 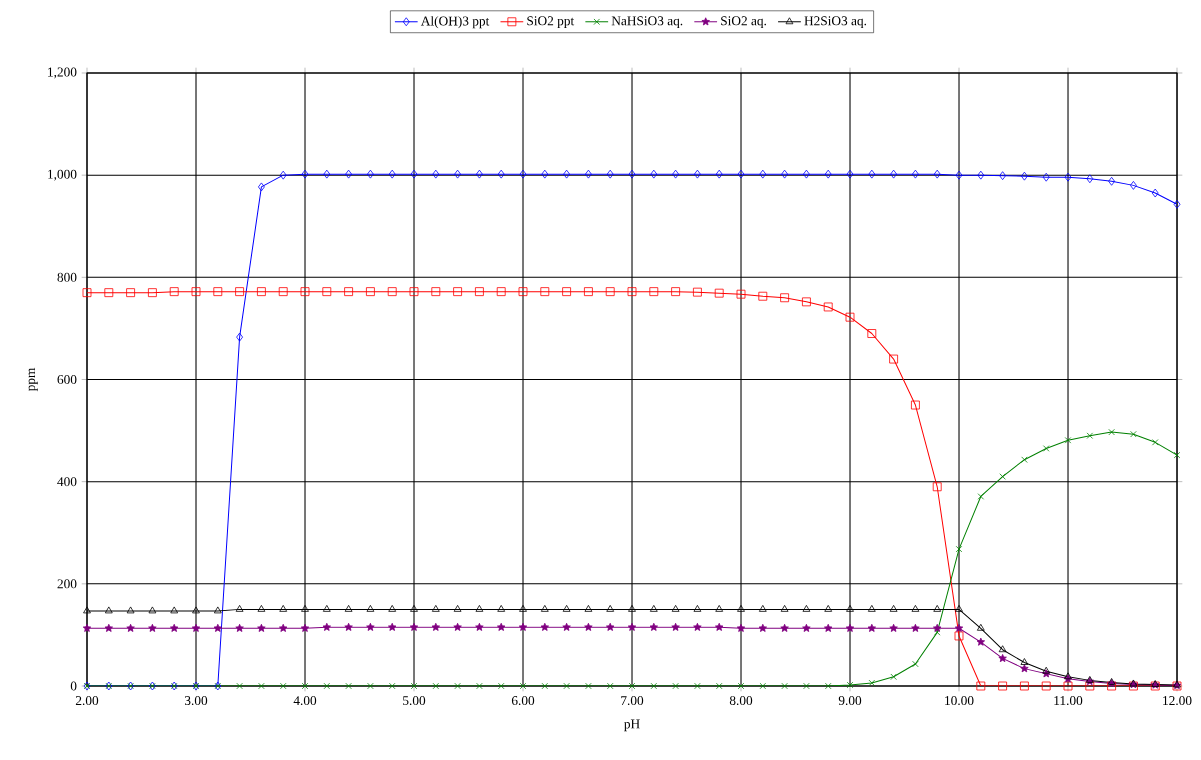 What do you see at coordinates (62, 175) in the screenshot?
I see `y-tick-label: 1,000` at bounding box center [62, 175].